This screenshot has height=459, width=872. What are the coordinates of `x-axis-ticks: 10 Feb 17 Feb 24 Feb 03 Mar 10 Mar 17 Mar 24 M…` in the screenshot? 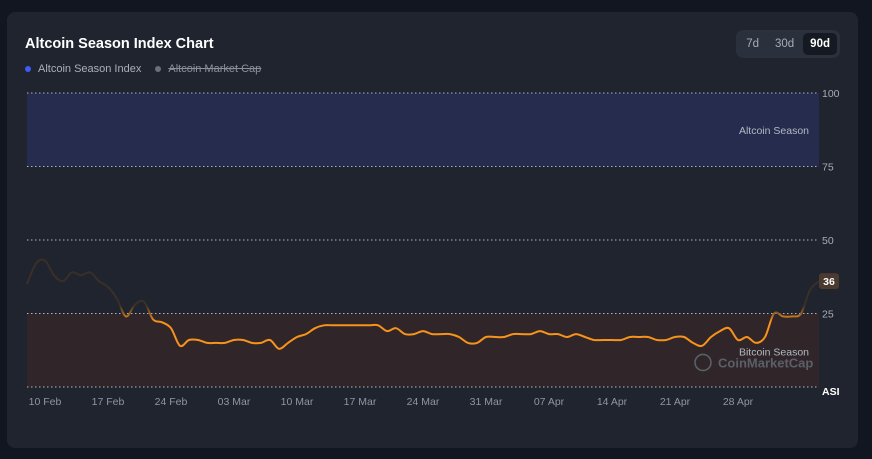 It's located at (391, 402).